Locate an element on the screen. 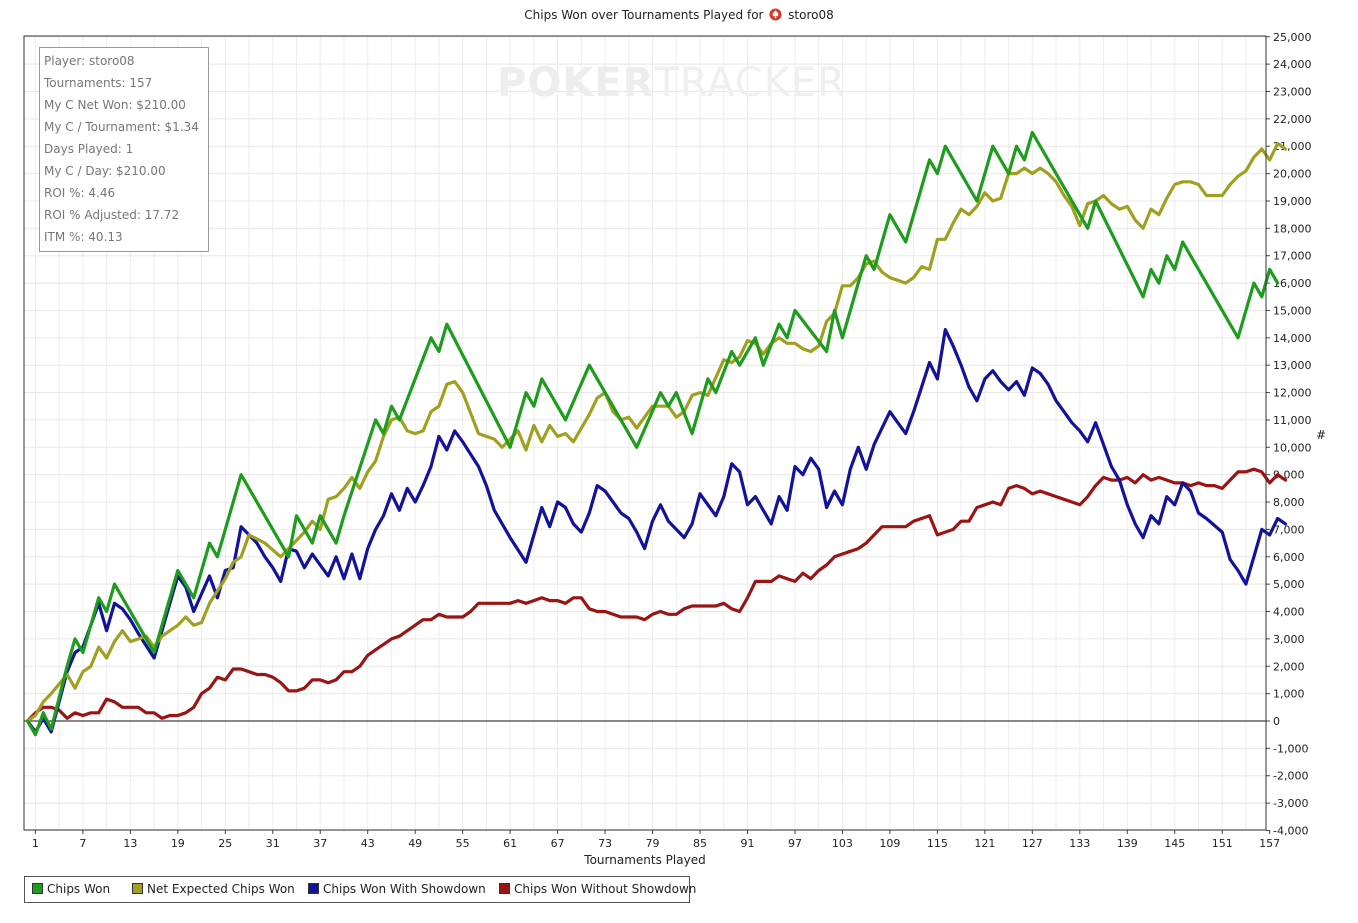 Image resolution: width=1358 pixels, height=923 pixels. legend-item-with-showdown: Chips Won With Showdown is located at coordinates (397, 889).